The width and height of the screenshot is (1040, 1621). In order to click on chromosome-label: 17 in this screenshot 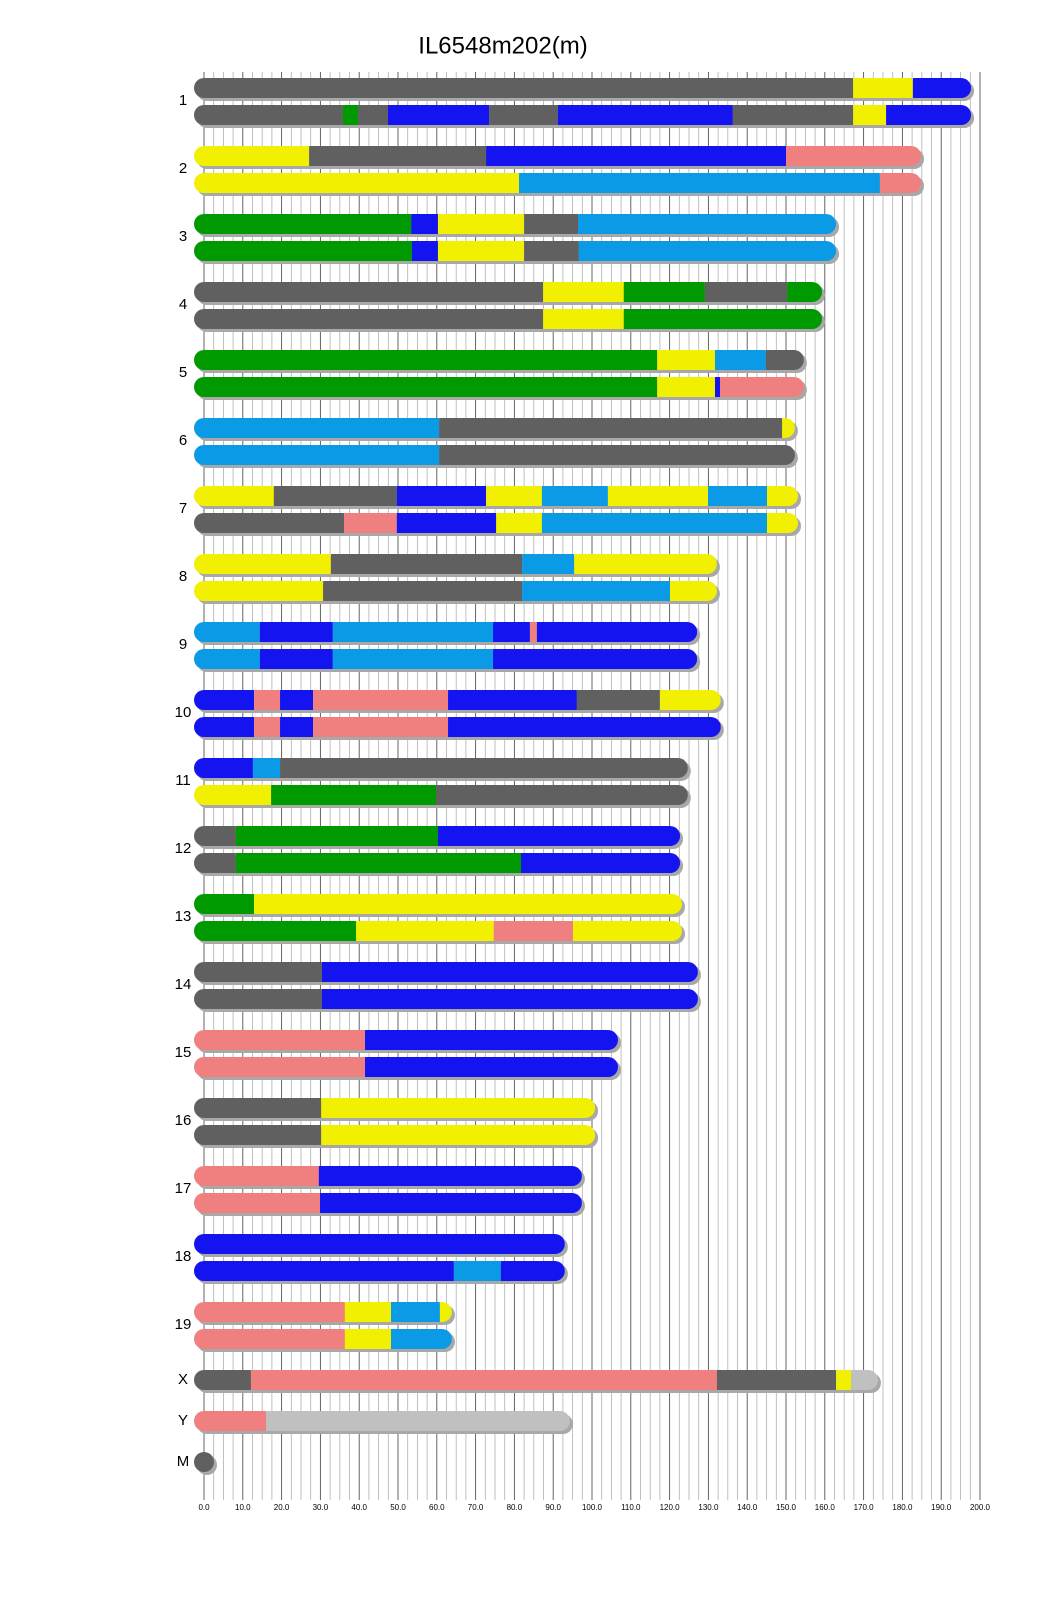, I will do `click(183, 1188)`.